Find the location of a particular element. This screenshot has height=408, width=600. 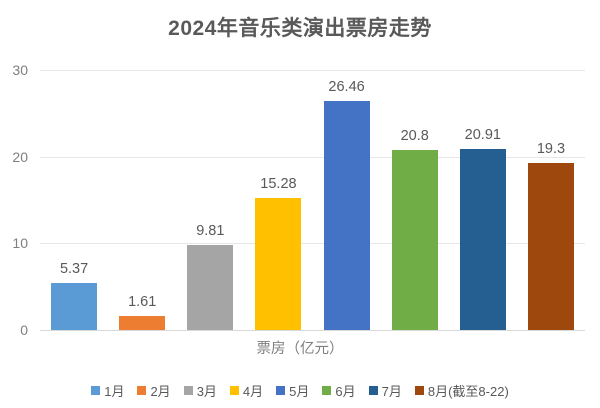

bar-value-label: 1.61 is located at coordinates (142, 302).